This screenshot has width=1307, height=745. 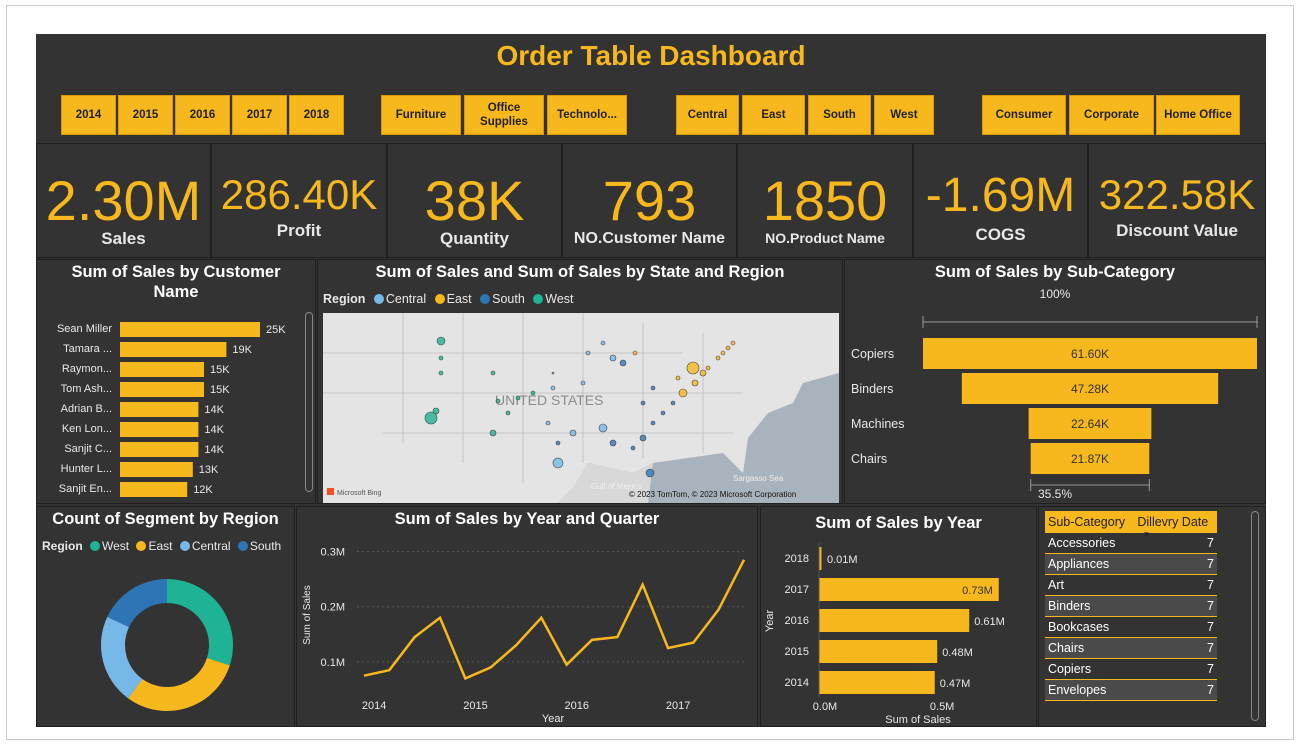 What do you see at coordinates (1131, 690) in the screenshot?
I see `table-row: Envelopes 7` at bounding box center [1131, 690].